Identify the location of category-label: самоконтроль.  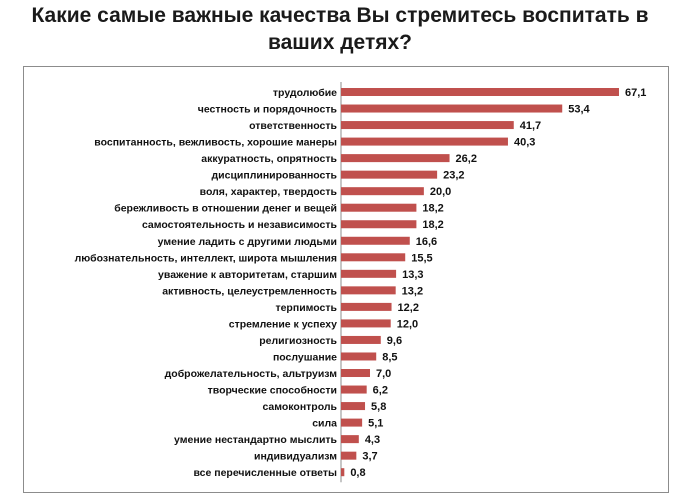
(299, 407).